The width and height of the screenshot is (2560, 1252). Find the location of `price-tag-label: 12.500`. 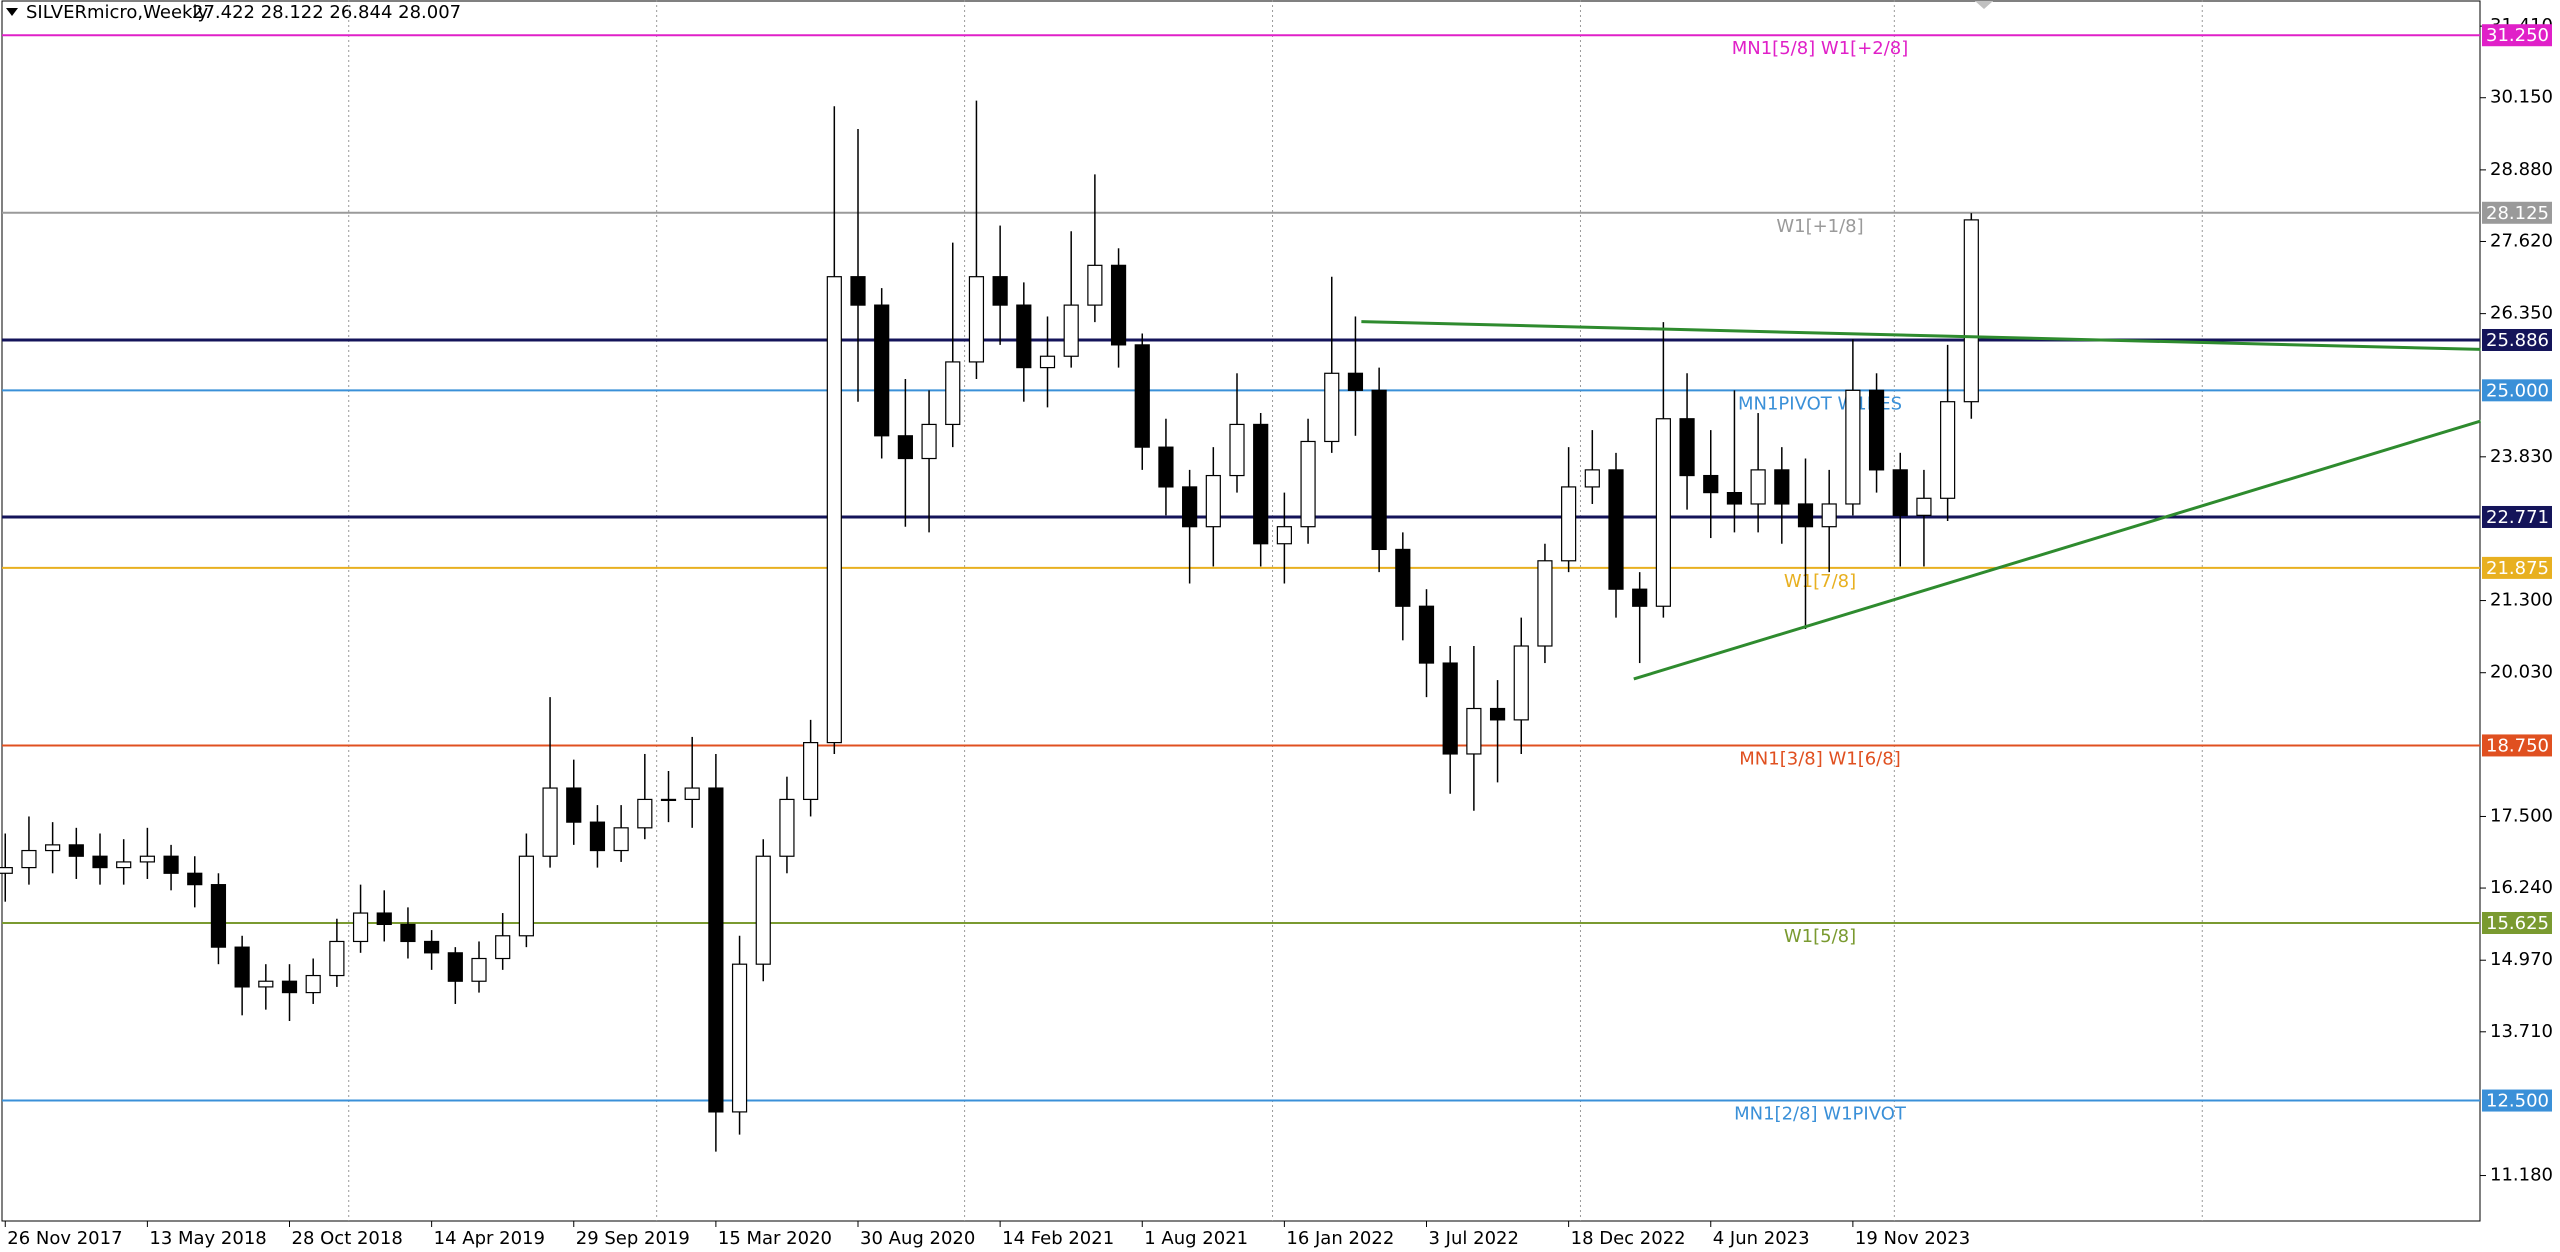

price-tag-label: 12.500 is located at coordinates (2517, 1101).